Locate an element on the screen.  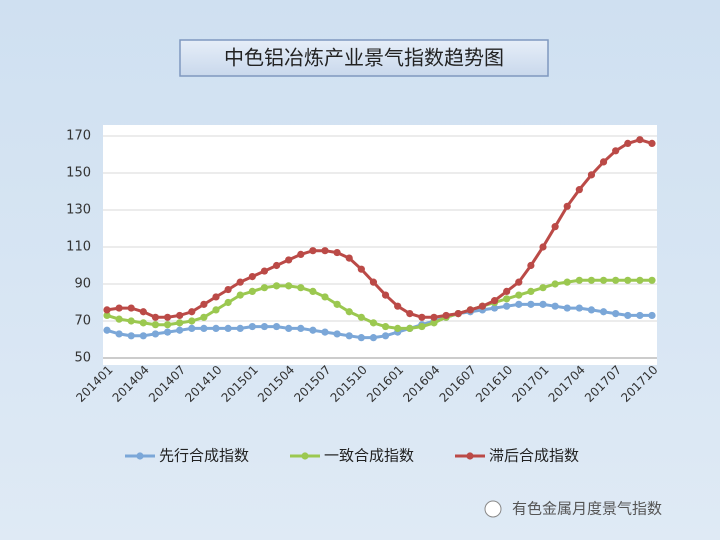
y-tick-label: 70 is located at coordinates (82, 321).